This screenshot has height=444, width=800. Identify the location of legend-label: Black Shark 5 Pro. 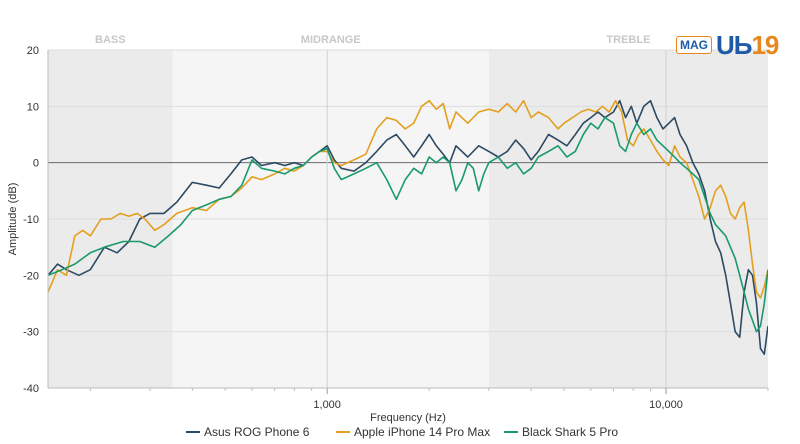
(570, 432).